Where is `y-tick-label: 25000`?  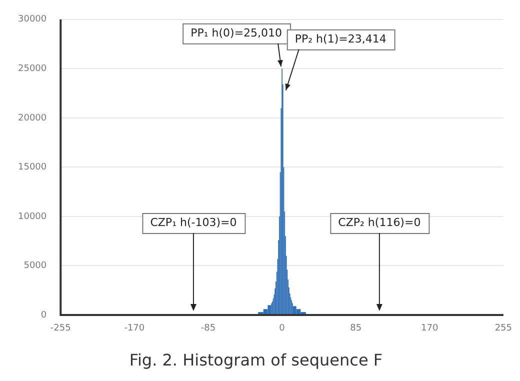
y-tick-label: 25000 is located at coordinates (32, 69).